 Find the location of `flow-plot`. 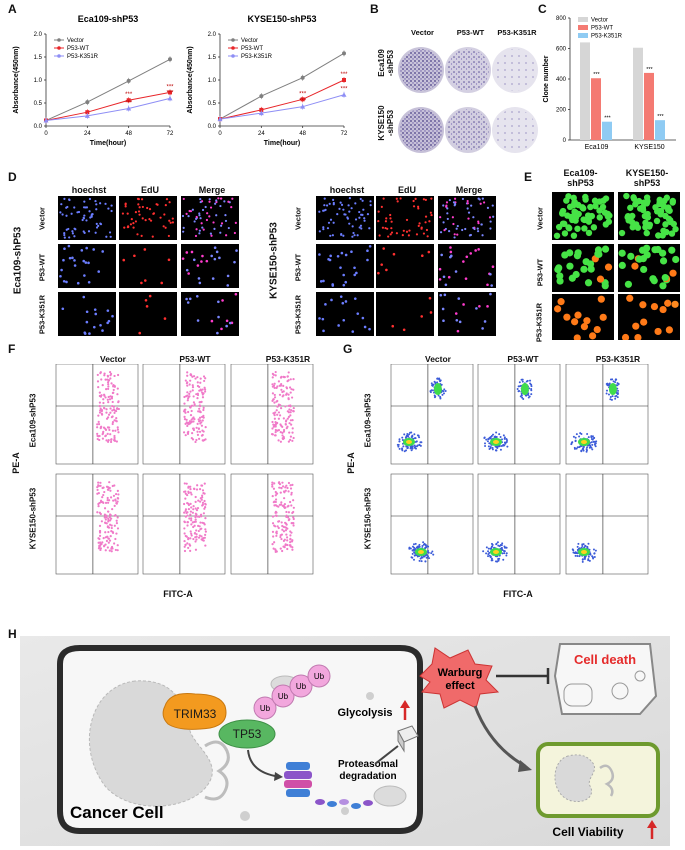

flow-plot is located at coordinates (607, 414).